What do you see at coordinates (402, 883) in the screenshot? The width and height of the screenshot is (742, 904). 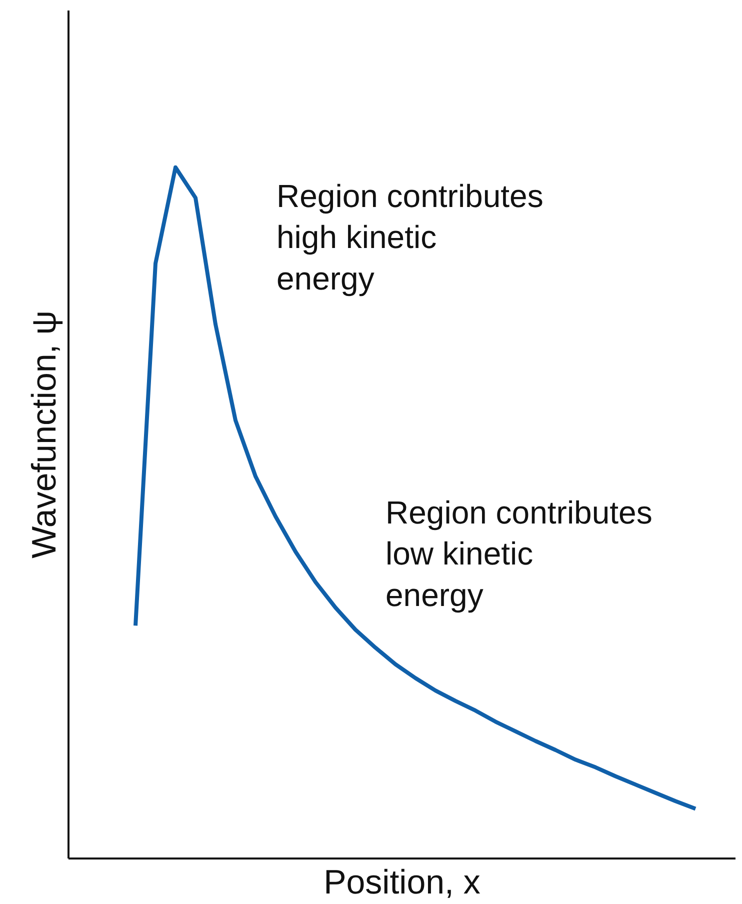 I see `x-axis-title: Position, x` at bounding box center [402, 883].